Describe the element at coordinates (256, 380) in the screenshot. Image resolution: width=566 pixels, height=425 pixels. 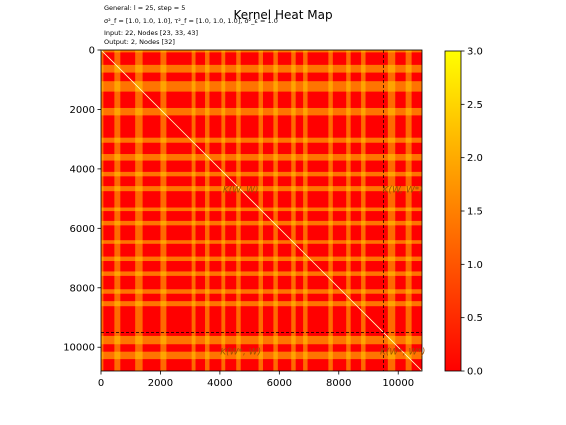
I see `x-axis-ticks: 0 2000 4000 6000 8000 10000` at that location.